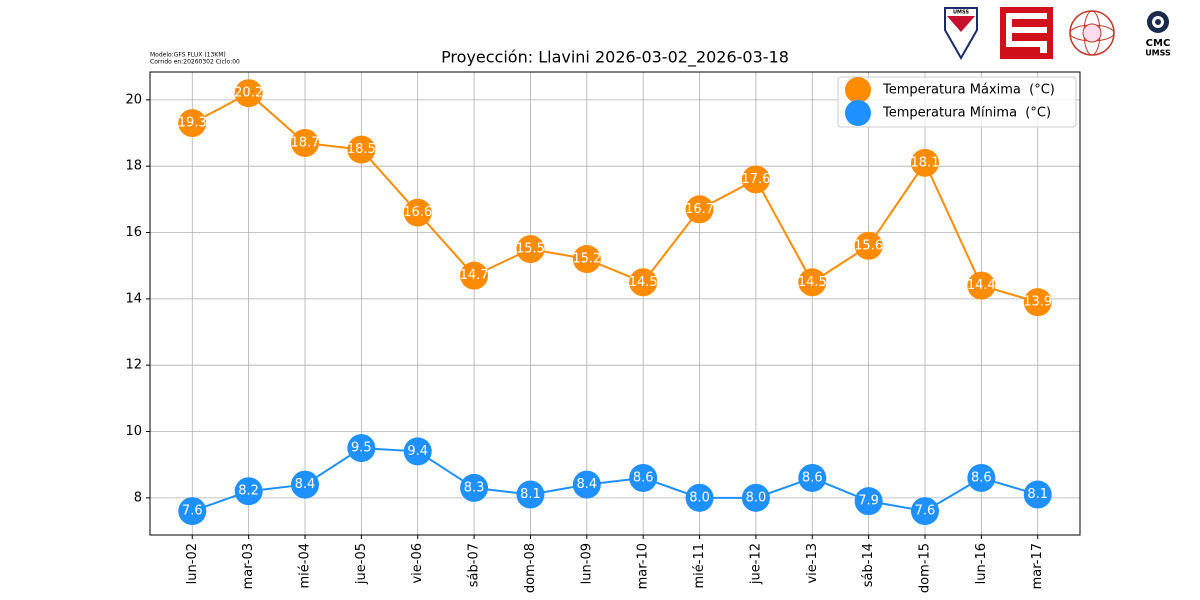 The image size is (1200, 600). What do you see at coordinates (812, 563) in the screenshot?
I see `x-tick-label: vie-13` at bounding box center [812, 563].